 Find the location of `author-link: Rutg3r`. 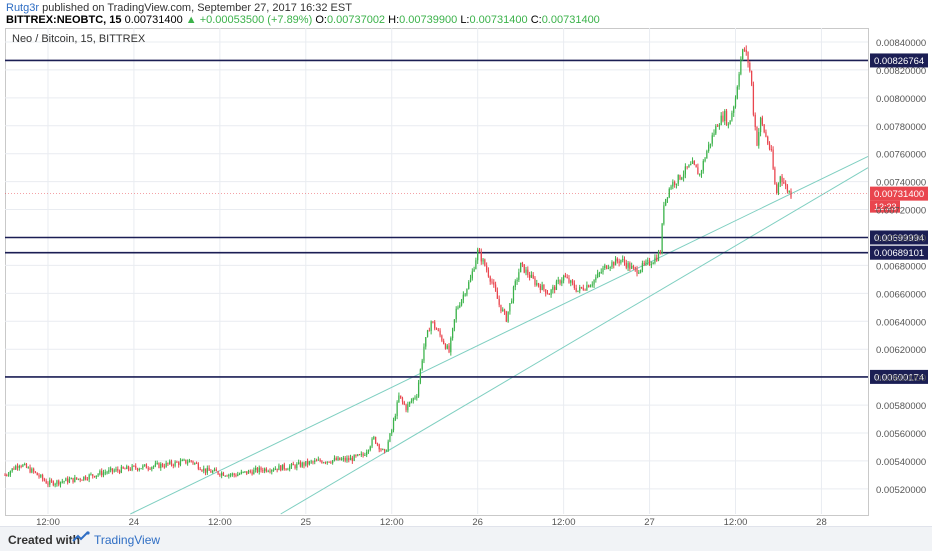

author-link: Rutg3r is located at coordinates (23, 8).